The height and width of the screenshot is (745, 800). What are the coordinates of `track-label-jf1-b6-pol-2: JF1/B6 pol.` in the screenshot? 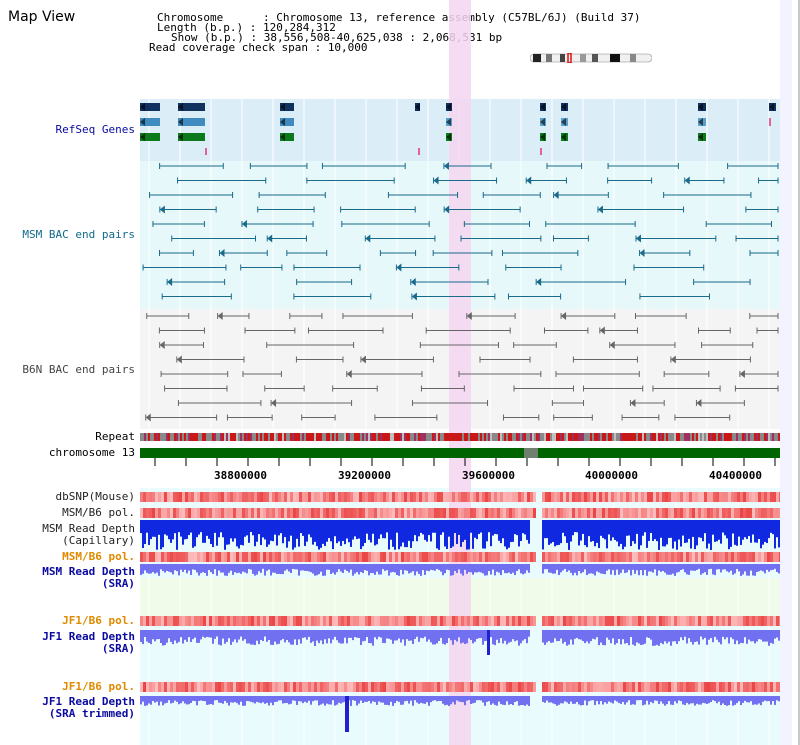 It's located at (98, 686).